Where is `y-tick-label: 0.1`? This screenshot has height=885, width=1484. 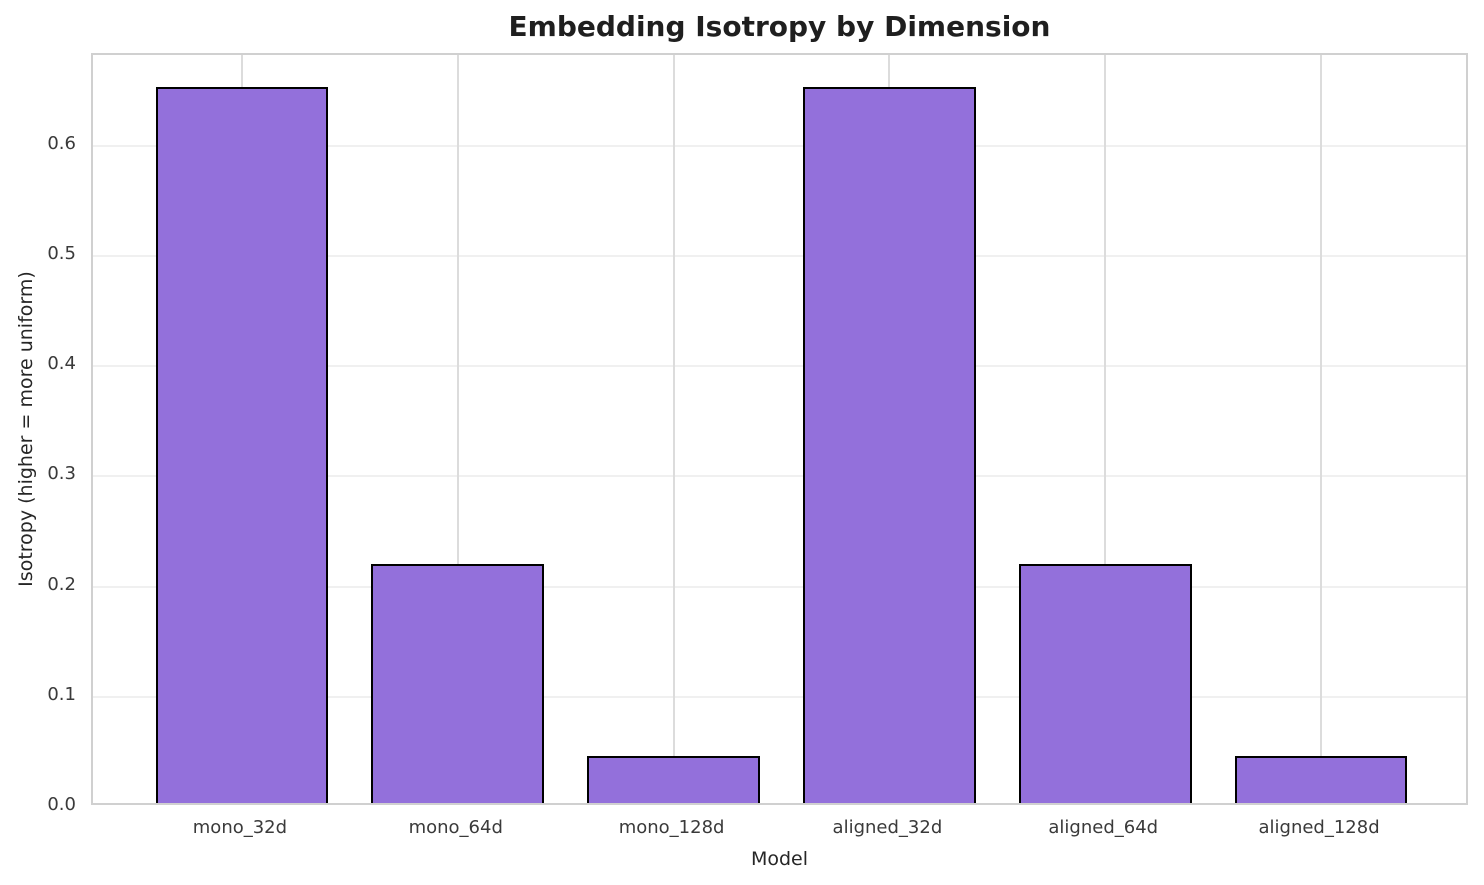 y-tick-label: 0.1 is located at coordinates (61, 694).